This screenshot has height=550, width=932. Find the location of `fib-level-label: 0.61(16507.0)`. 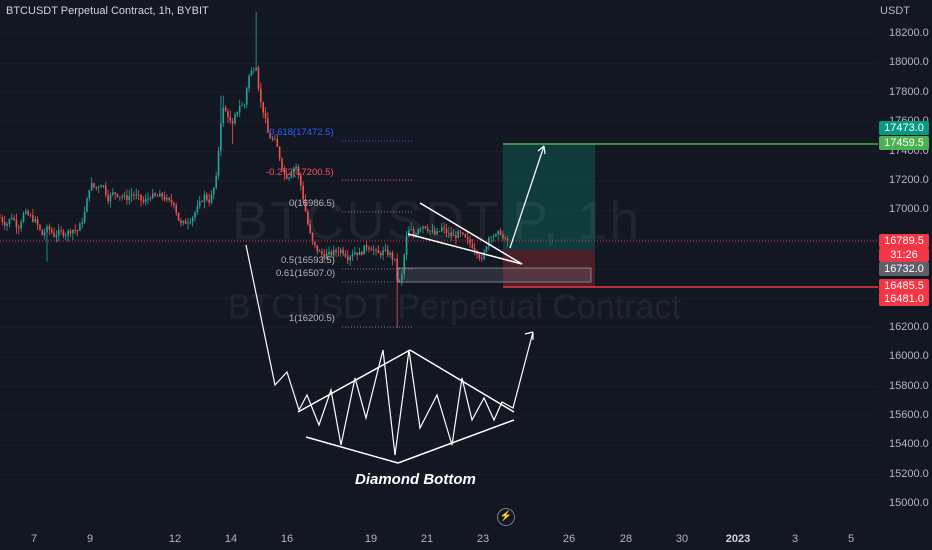

fib-level-label: 0.61(16507.0) is located at coordinates (306, 273).